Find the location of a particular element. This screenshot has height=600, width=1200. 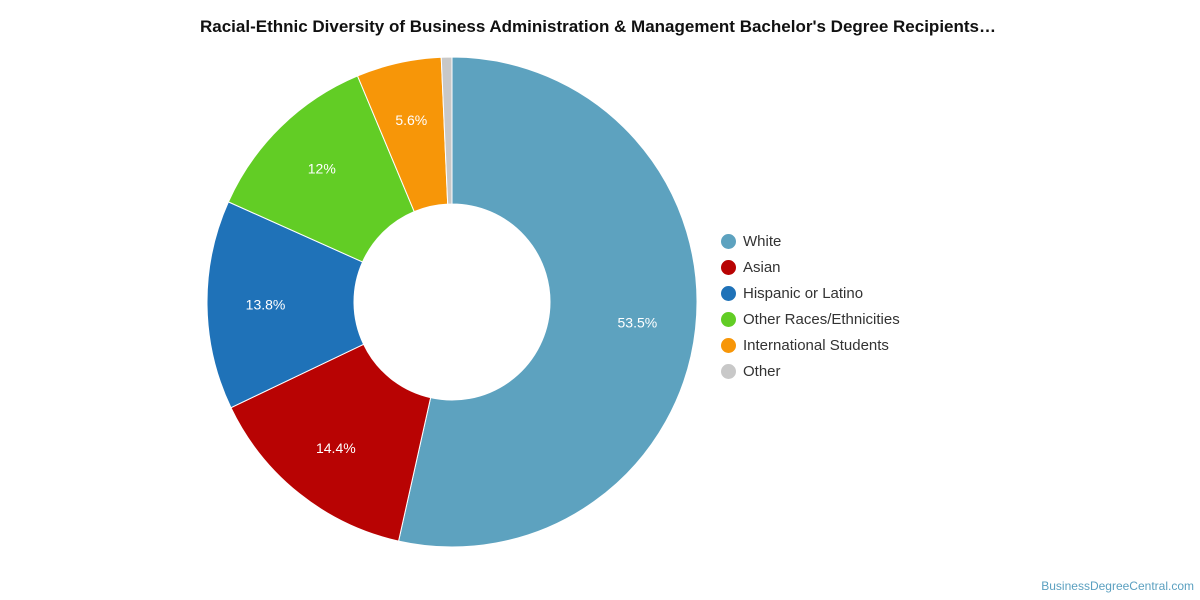

source-link: BusinessDegreeCentral.com is located at coordinates (1117, 586).